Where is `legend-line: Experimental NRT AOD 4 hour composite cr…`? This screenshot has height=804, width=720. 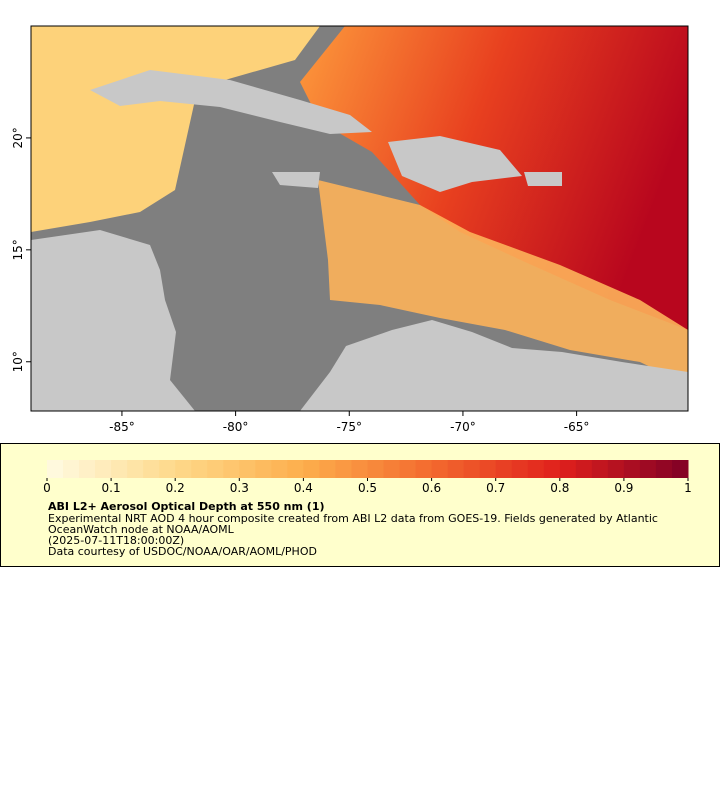 legend-line: Experimental NRT AOD 4 hour composite cr… is located at coordinates (353, 518).